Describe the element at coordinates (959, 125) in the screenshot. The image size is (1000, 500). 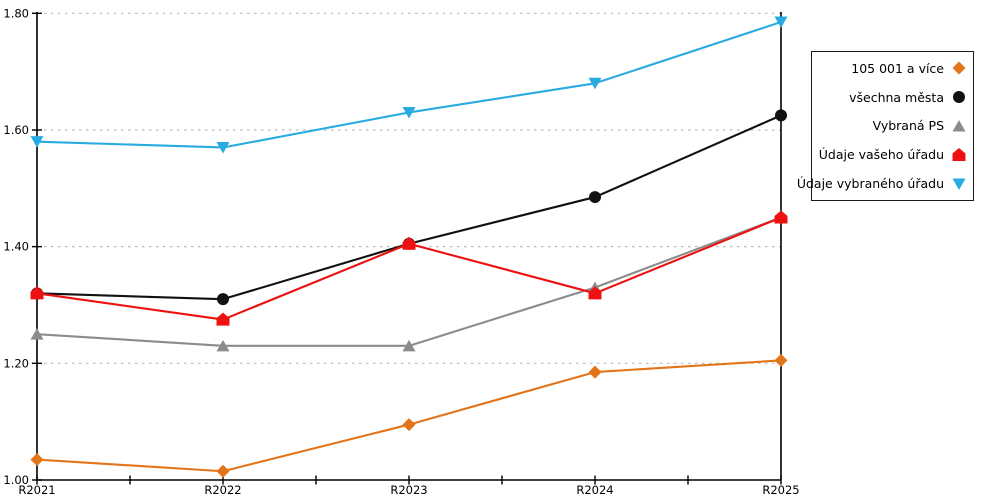
I see `triangle-up-legend-marker-icon` at that location.